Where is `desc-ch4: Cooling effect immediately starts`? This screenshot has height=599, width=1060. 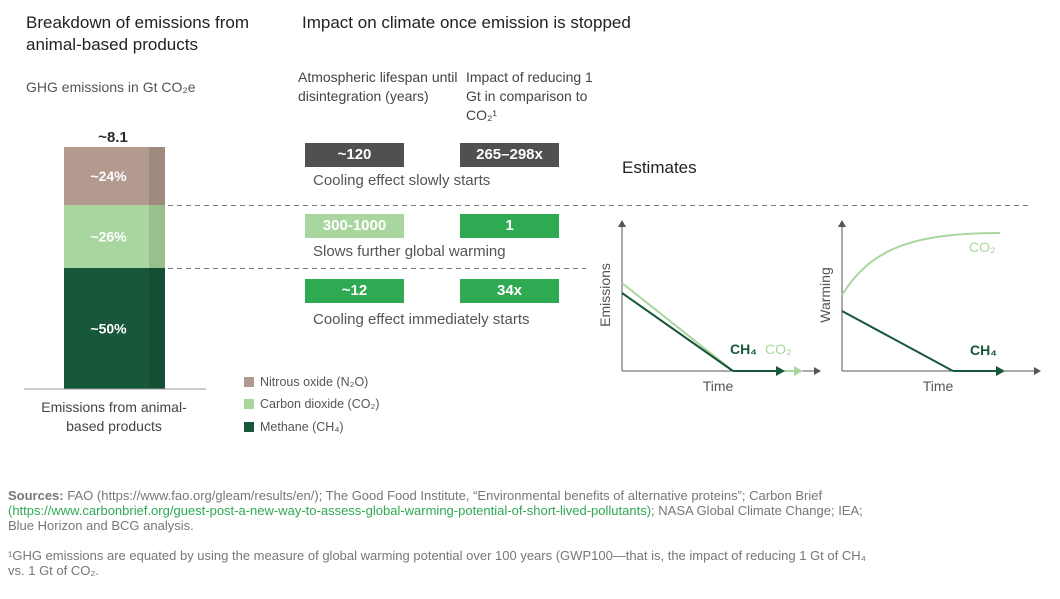
desc-ch4: Cooling effect immediately starts is located at coordinates (421, 319).